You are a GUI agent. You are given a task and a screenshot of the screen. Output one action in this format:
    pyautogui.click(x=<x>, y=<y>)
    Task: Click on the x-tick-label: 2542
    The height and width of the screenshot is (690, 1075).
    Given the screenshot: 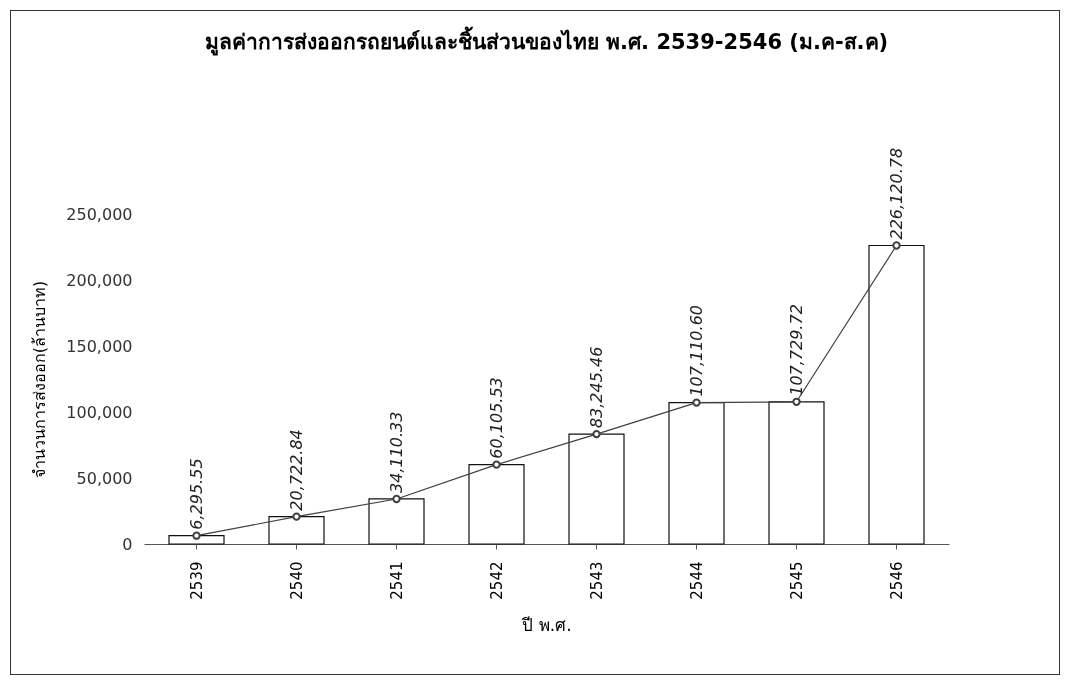 What is the action you would take?
    pyautogui.click(x=496, y=580)
    